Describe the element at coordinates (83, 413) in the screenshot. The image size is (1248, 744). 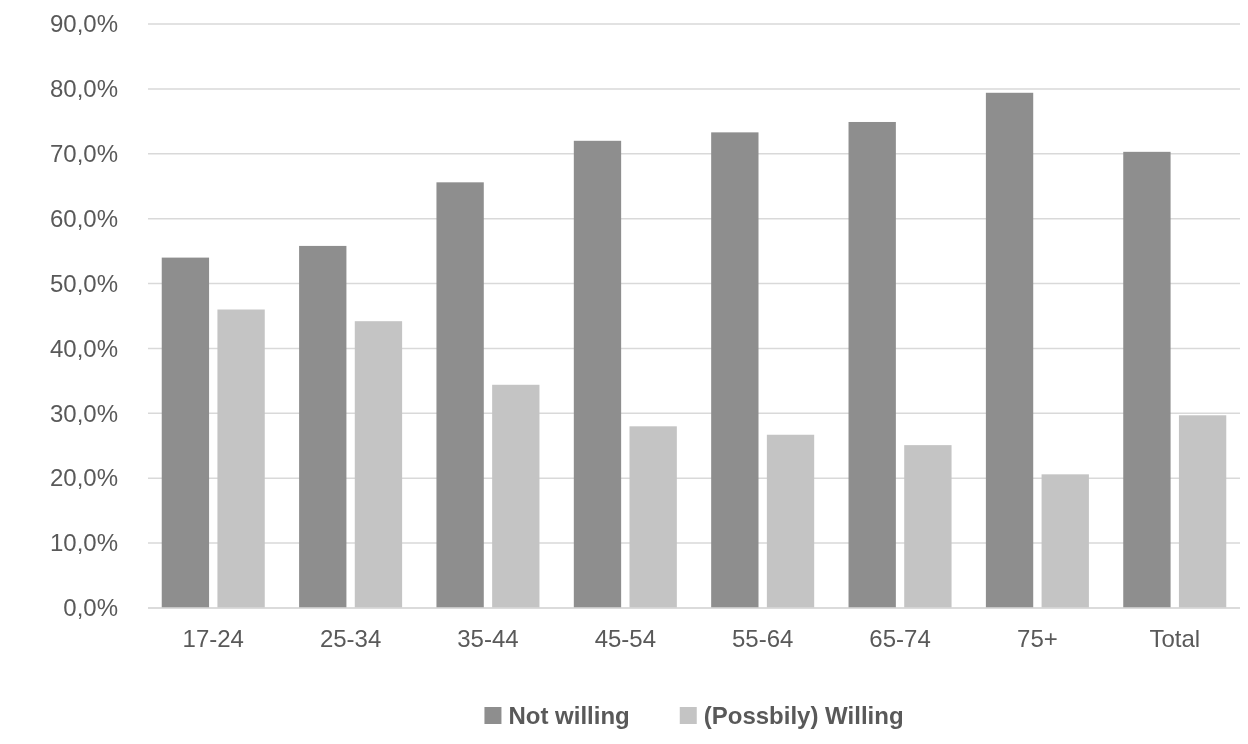
I see `y-tick-label: 30,0%` at that location.